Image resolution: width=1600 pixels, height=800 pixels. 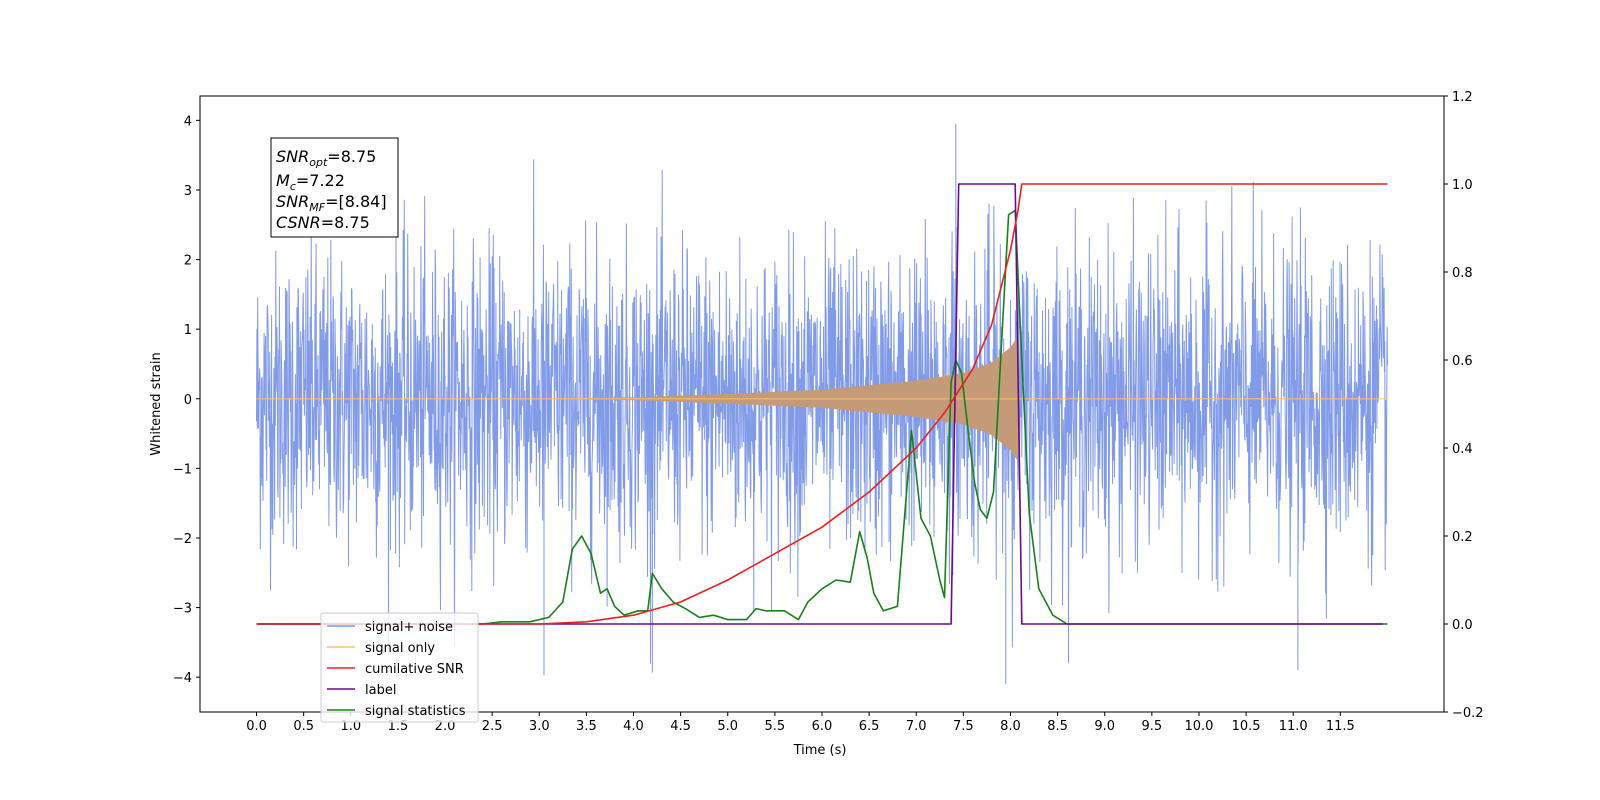 What do you see at coordinates (1152, 726) in the screenshot?
I see `x-tick-label: 9.5` at bounding box center [1152, 726].